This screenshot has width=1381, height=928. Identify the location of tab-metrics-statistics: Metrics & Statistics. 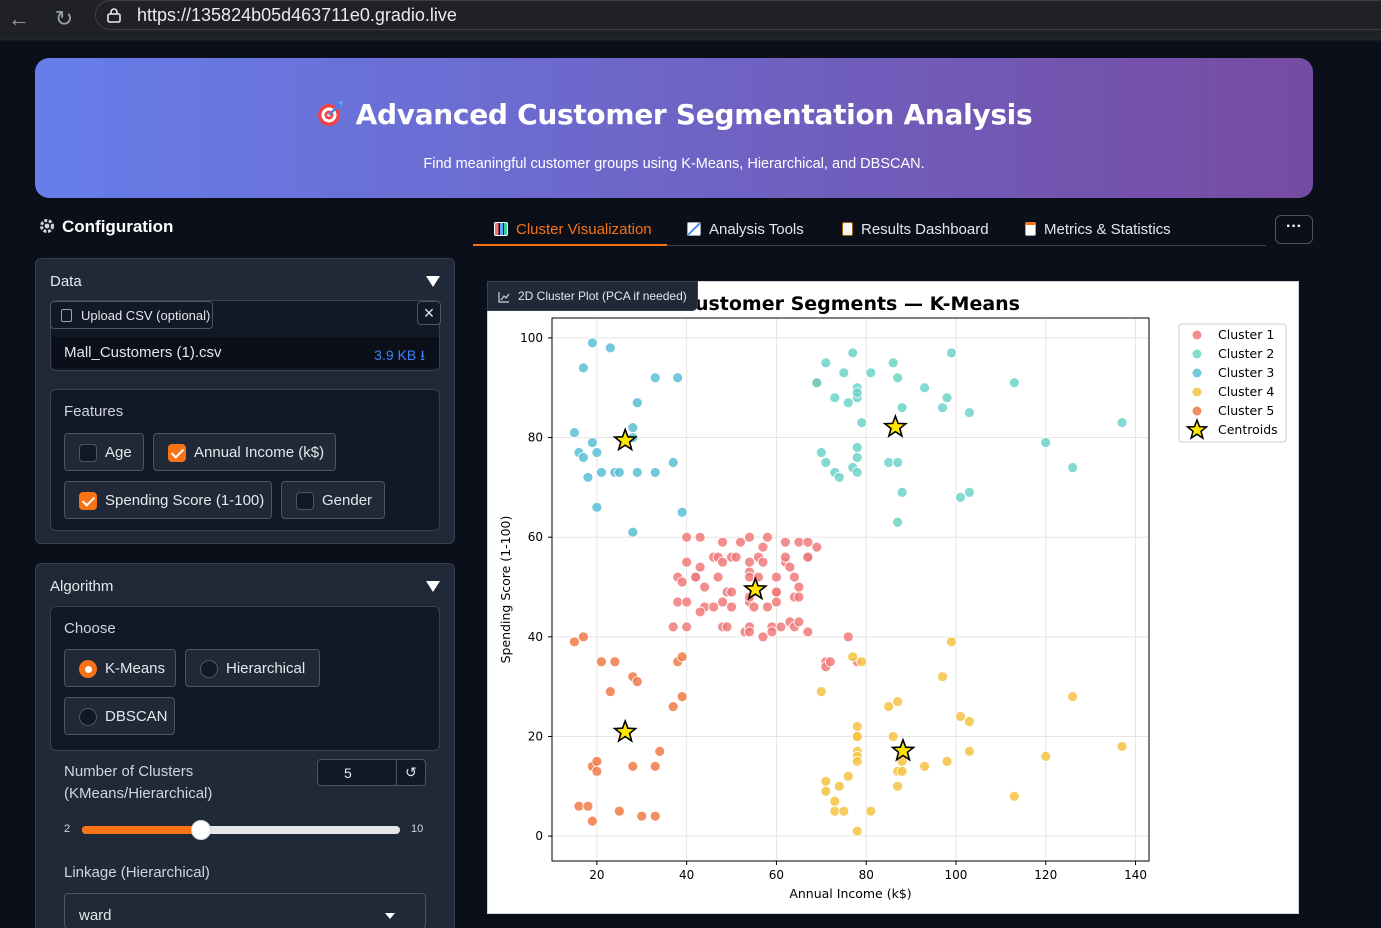
(1098, 229).